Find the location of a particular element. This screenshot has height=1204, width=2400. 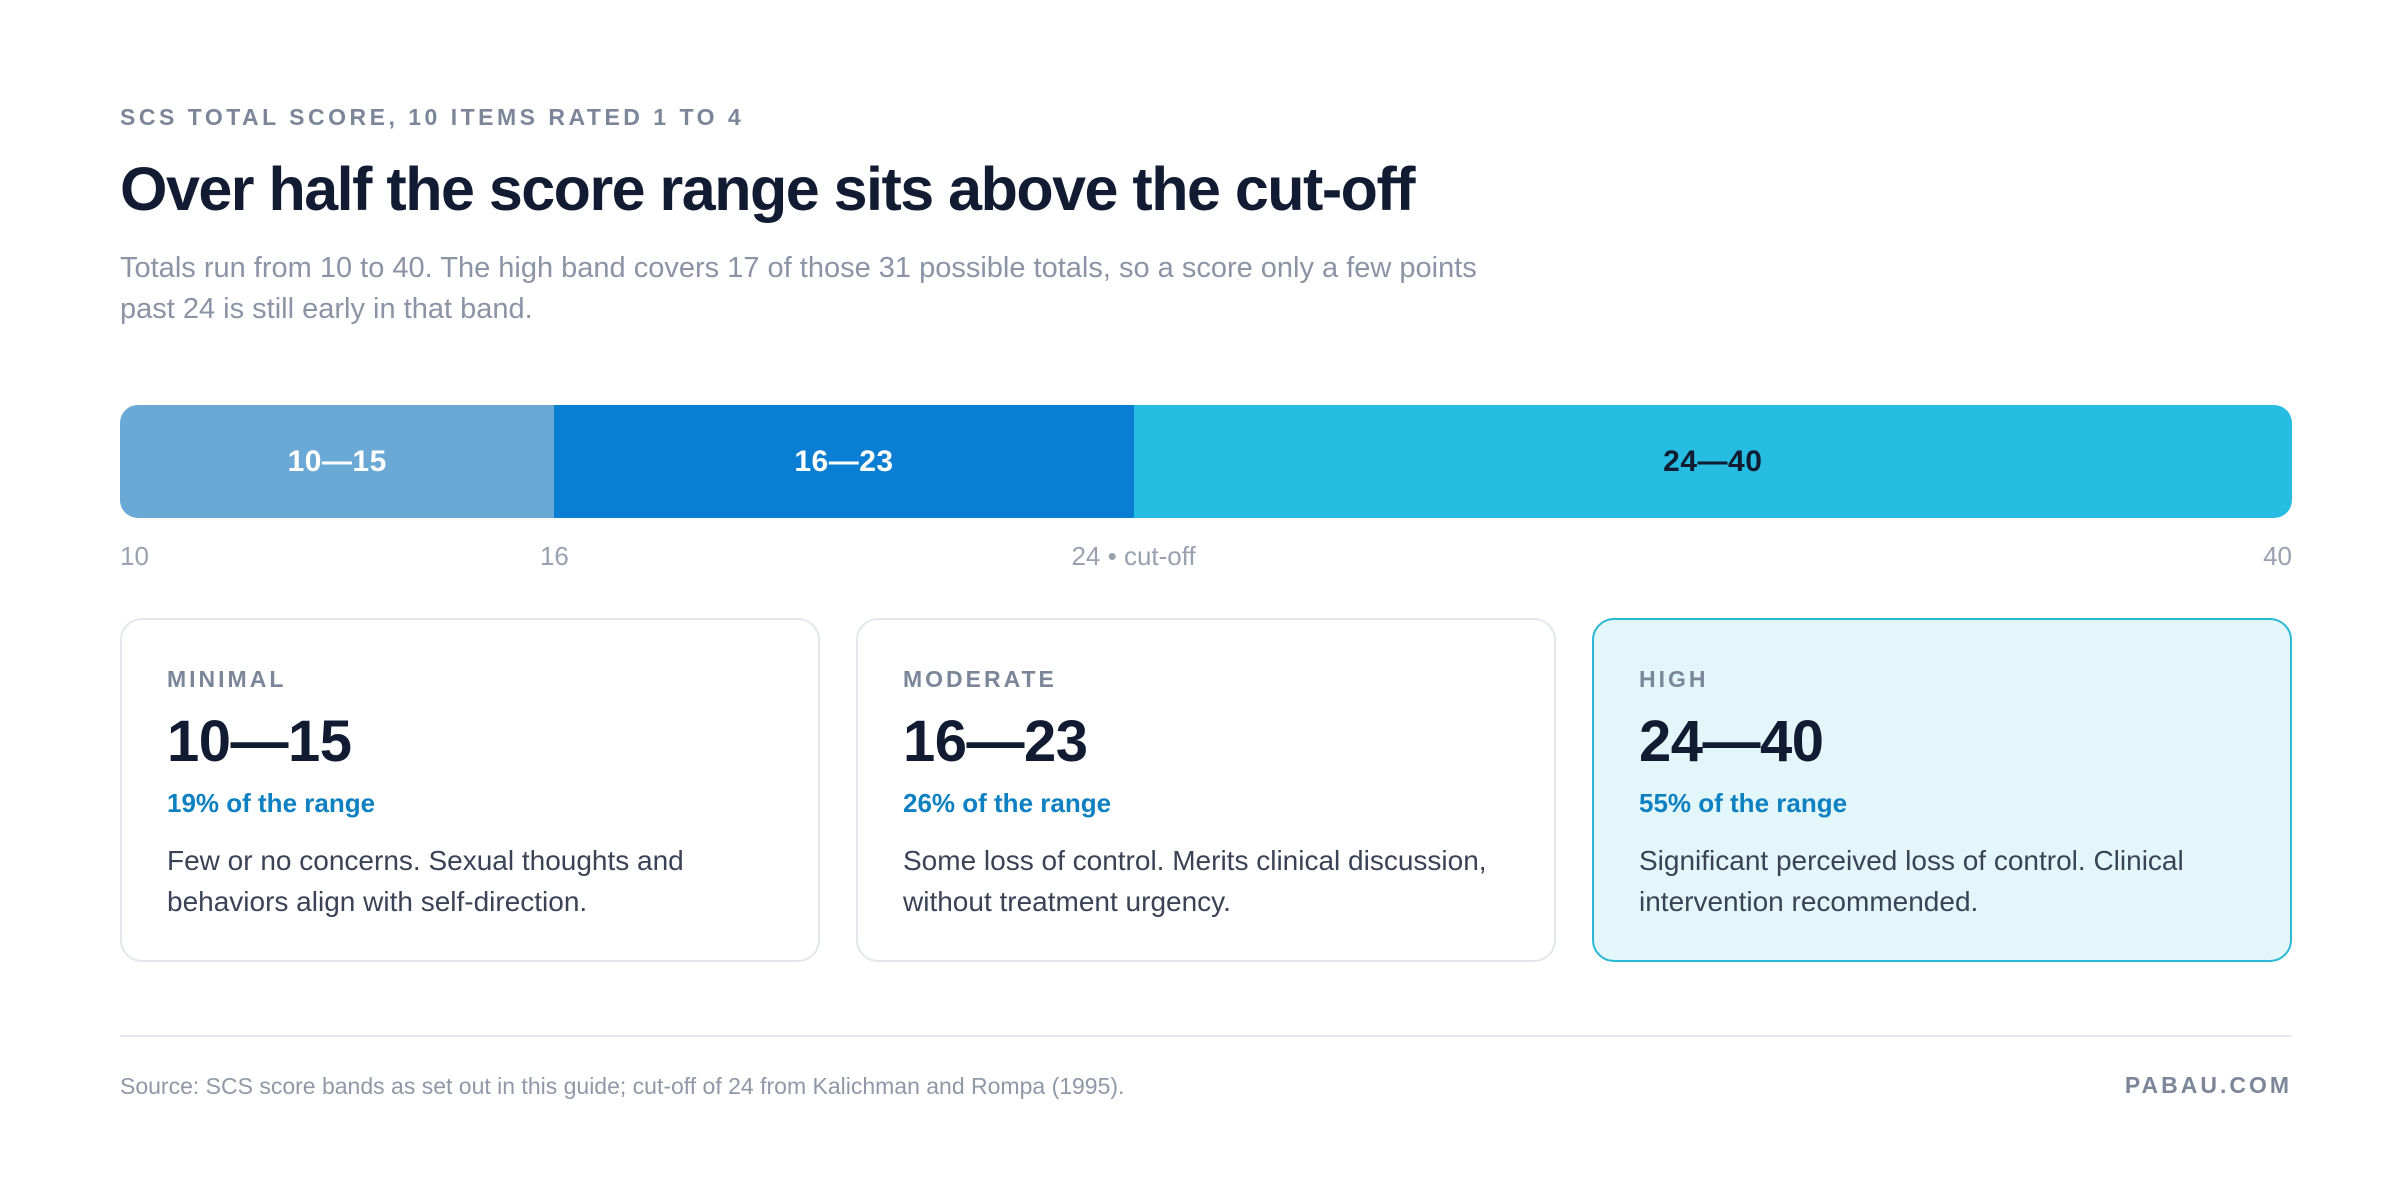

axis-tick-label: 40 is located at coordinates (2277, 556).